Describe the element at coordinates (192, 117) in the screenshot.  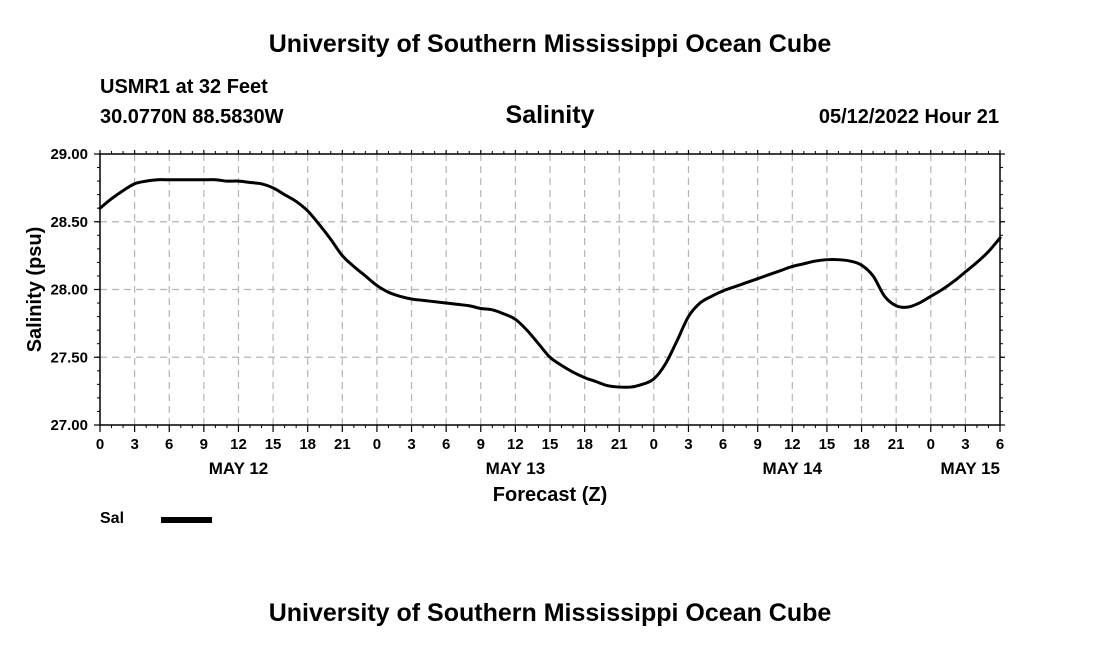
I see `coordinates-label: 30.0770N 88.5830W` at that location.